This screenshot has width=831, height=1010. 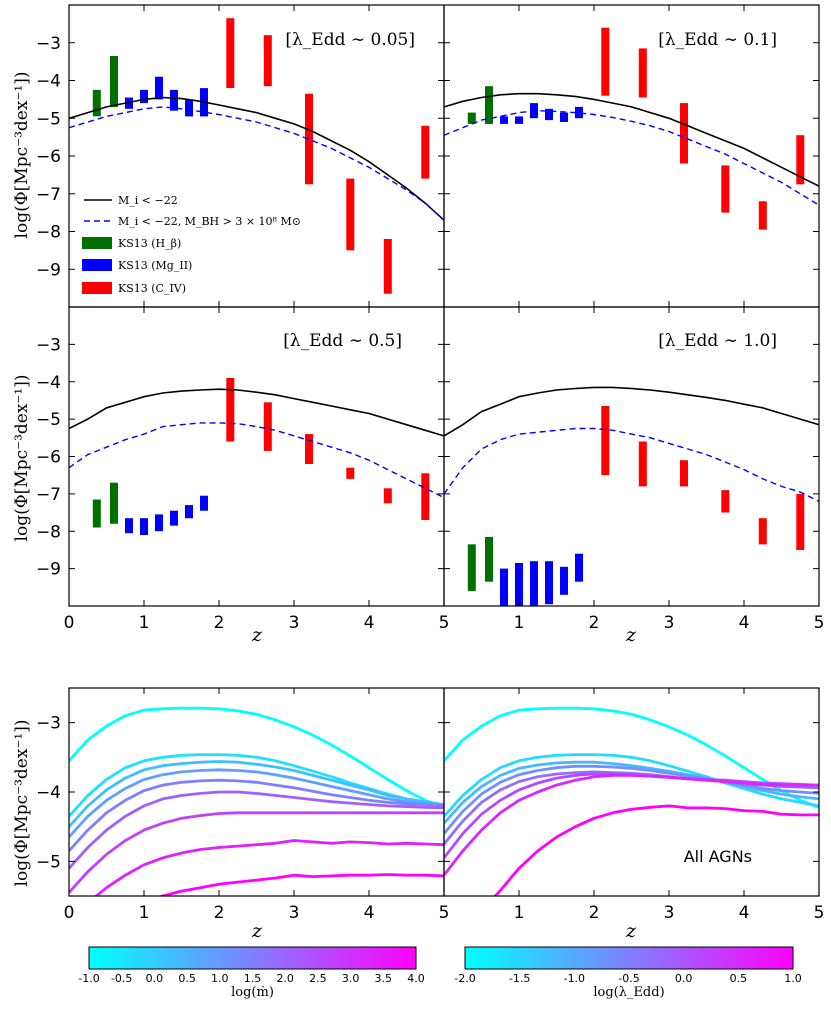 I want to click on panel-mdot-curves: 0 1 2 3 4 5 −3 −4 −5, so click(x=242, y=805).